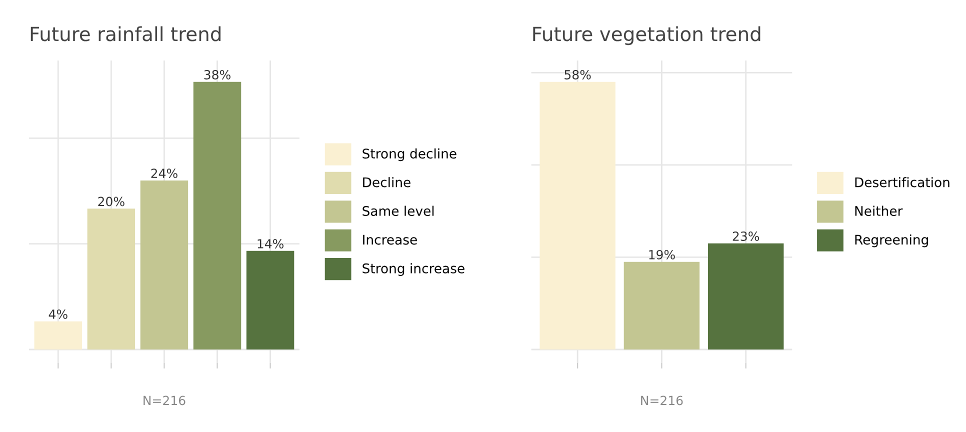 The height and width of the screenshot is (432, 966). What do you see at coordinates (125, 34) in the screenshot?
I see `chart-title: Future rainfall trend` at bounding box center [125, 34].